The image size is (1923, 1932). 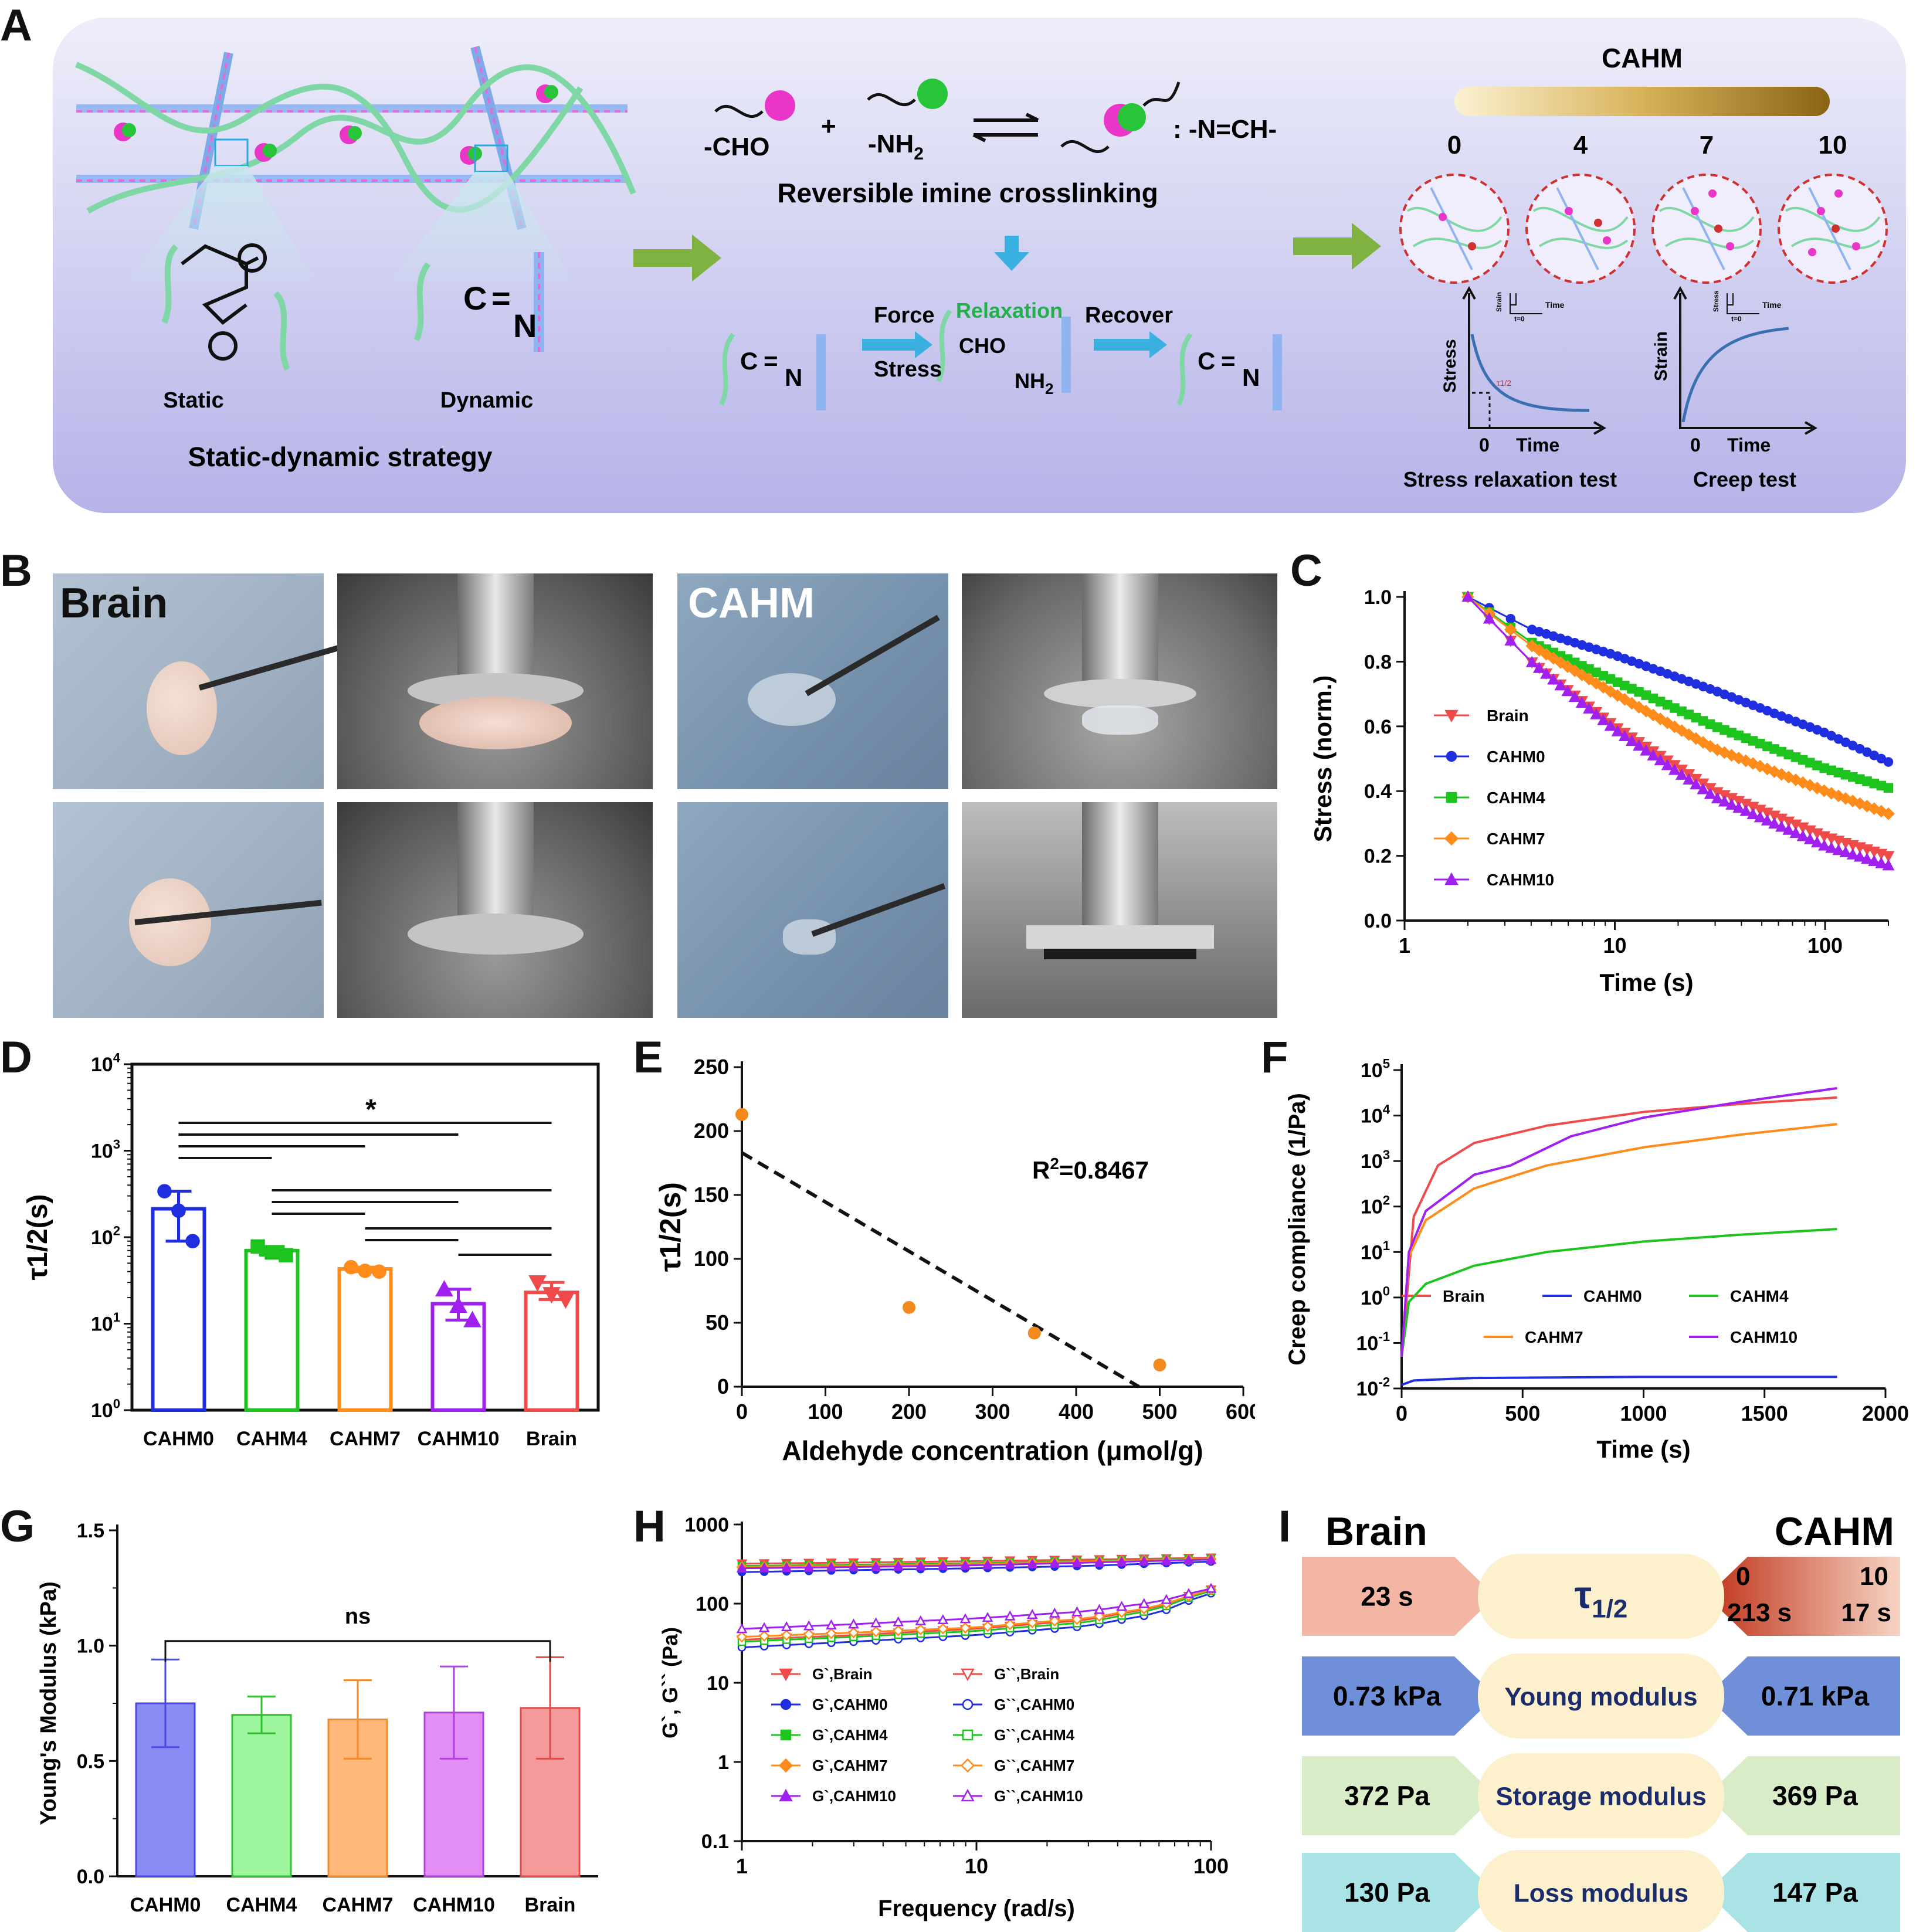 What do you see at coordinates (1601, 1596) in the screenshot?
I see `center-label-pill` at bounding box center [1601, 1596].